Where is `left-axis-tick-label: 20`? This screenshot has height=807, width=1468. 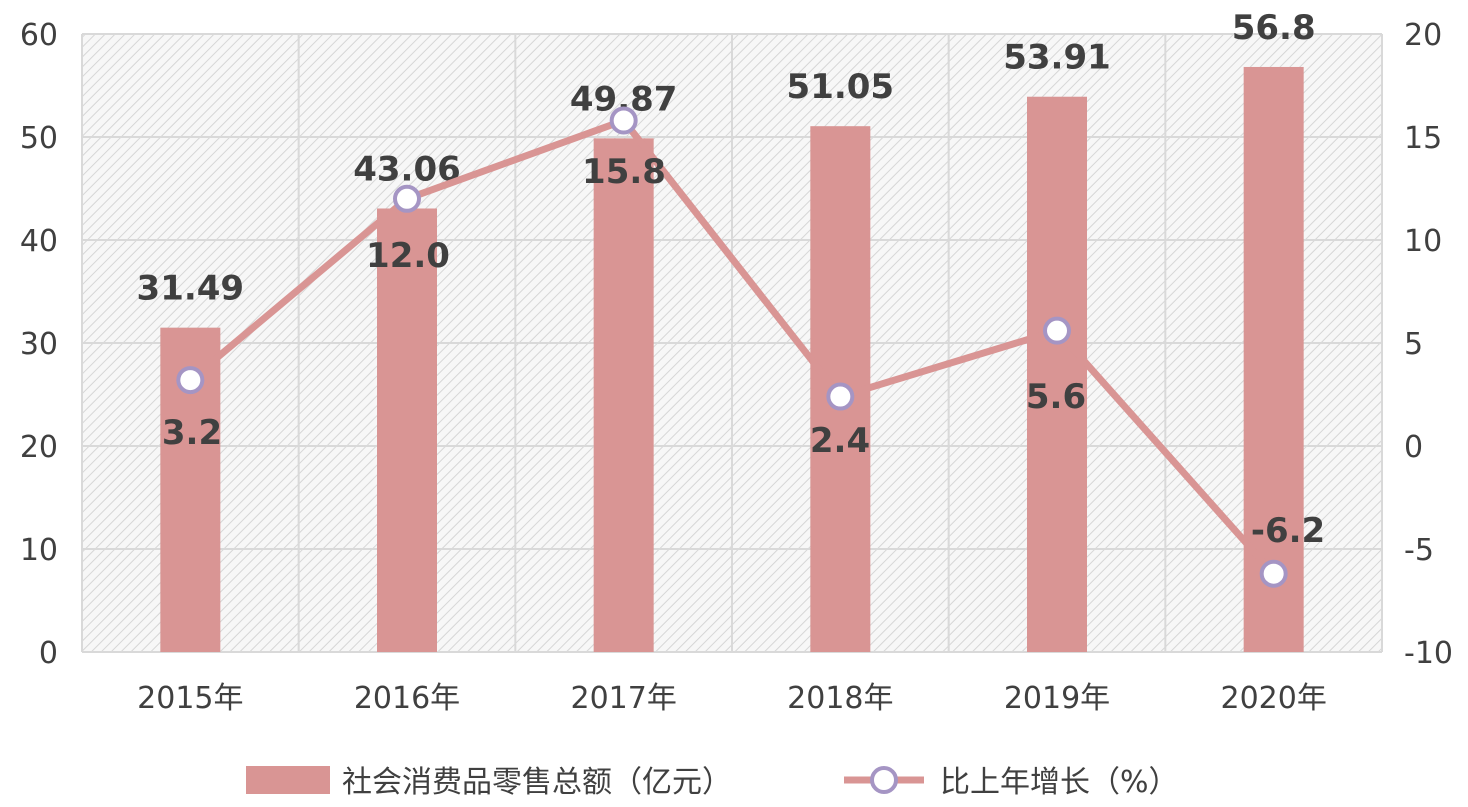
left-axis-tick-label: 20 is located at coordinates (39, 447).